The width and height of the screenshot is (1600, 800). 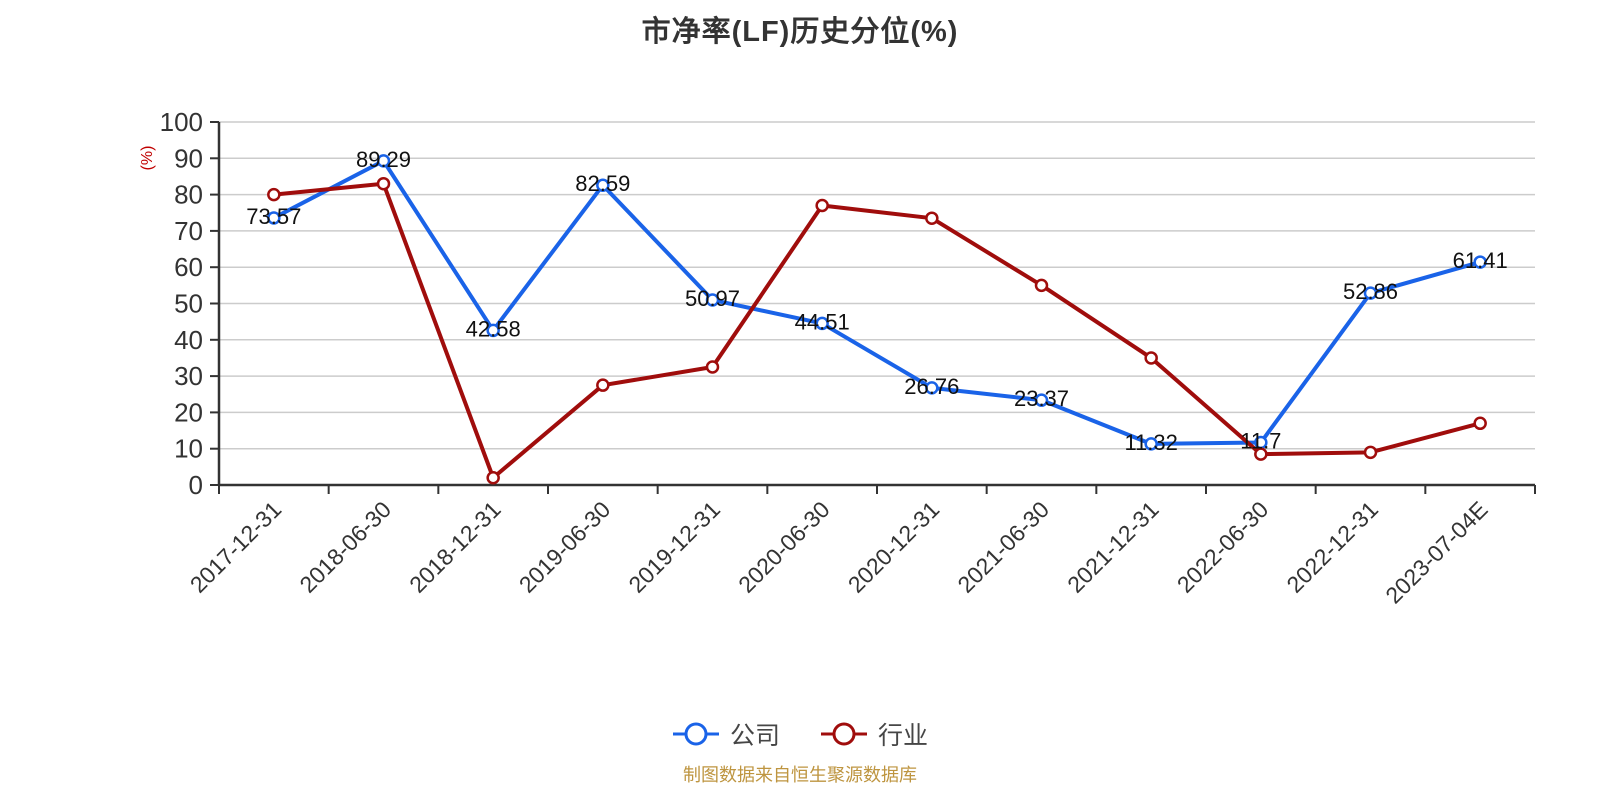 I want to click on y-tick-label: 100, so click(x=181, y=122).